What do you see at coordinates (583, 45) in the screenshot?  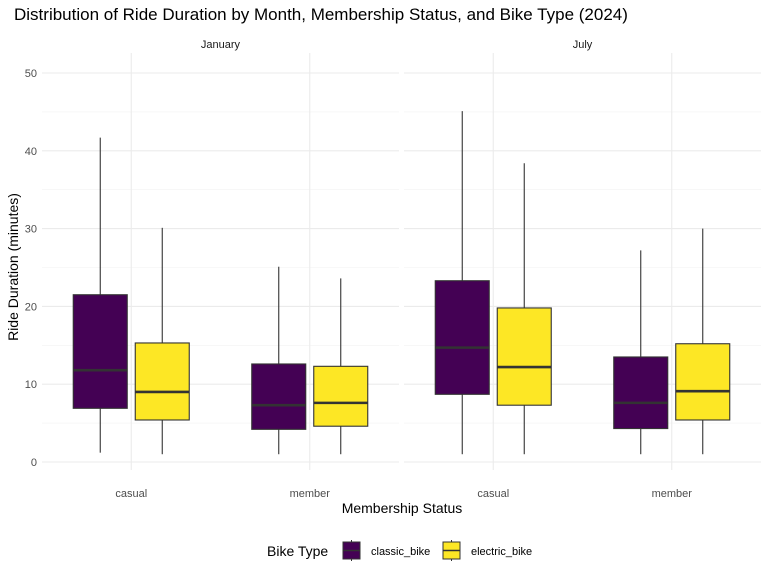 I see `facet-label-july: July` at bounding box center [583, 45].